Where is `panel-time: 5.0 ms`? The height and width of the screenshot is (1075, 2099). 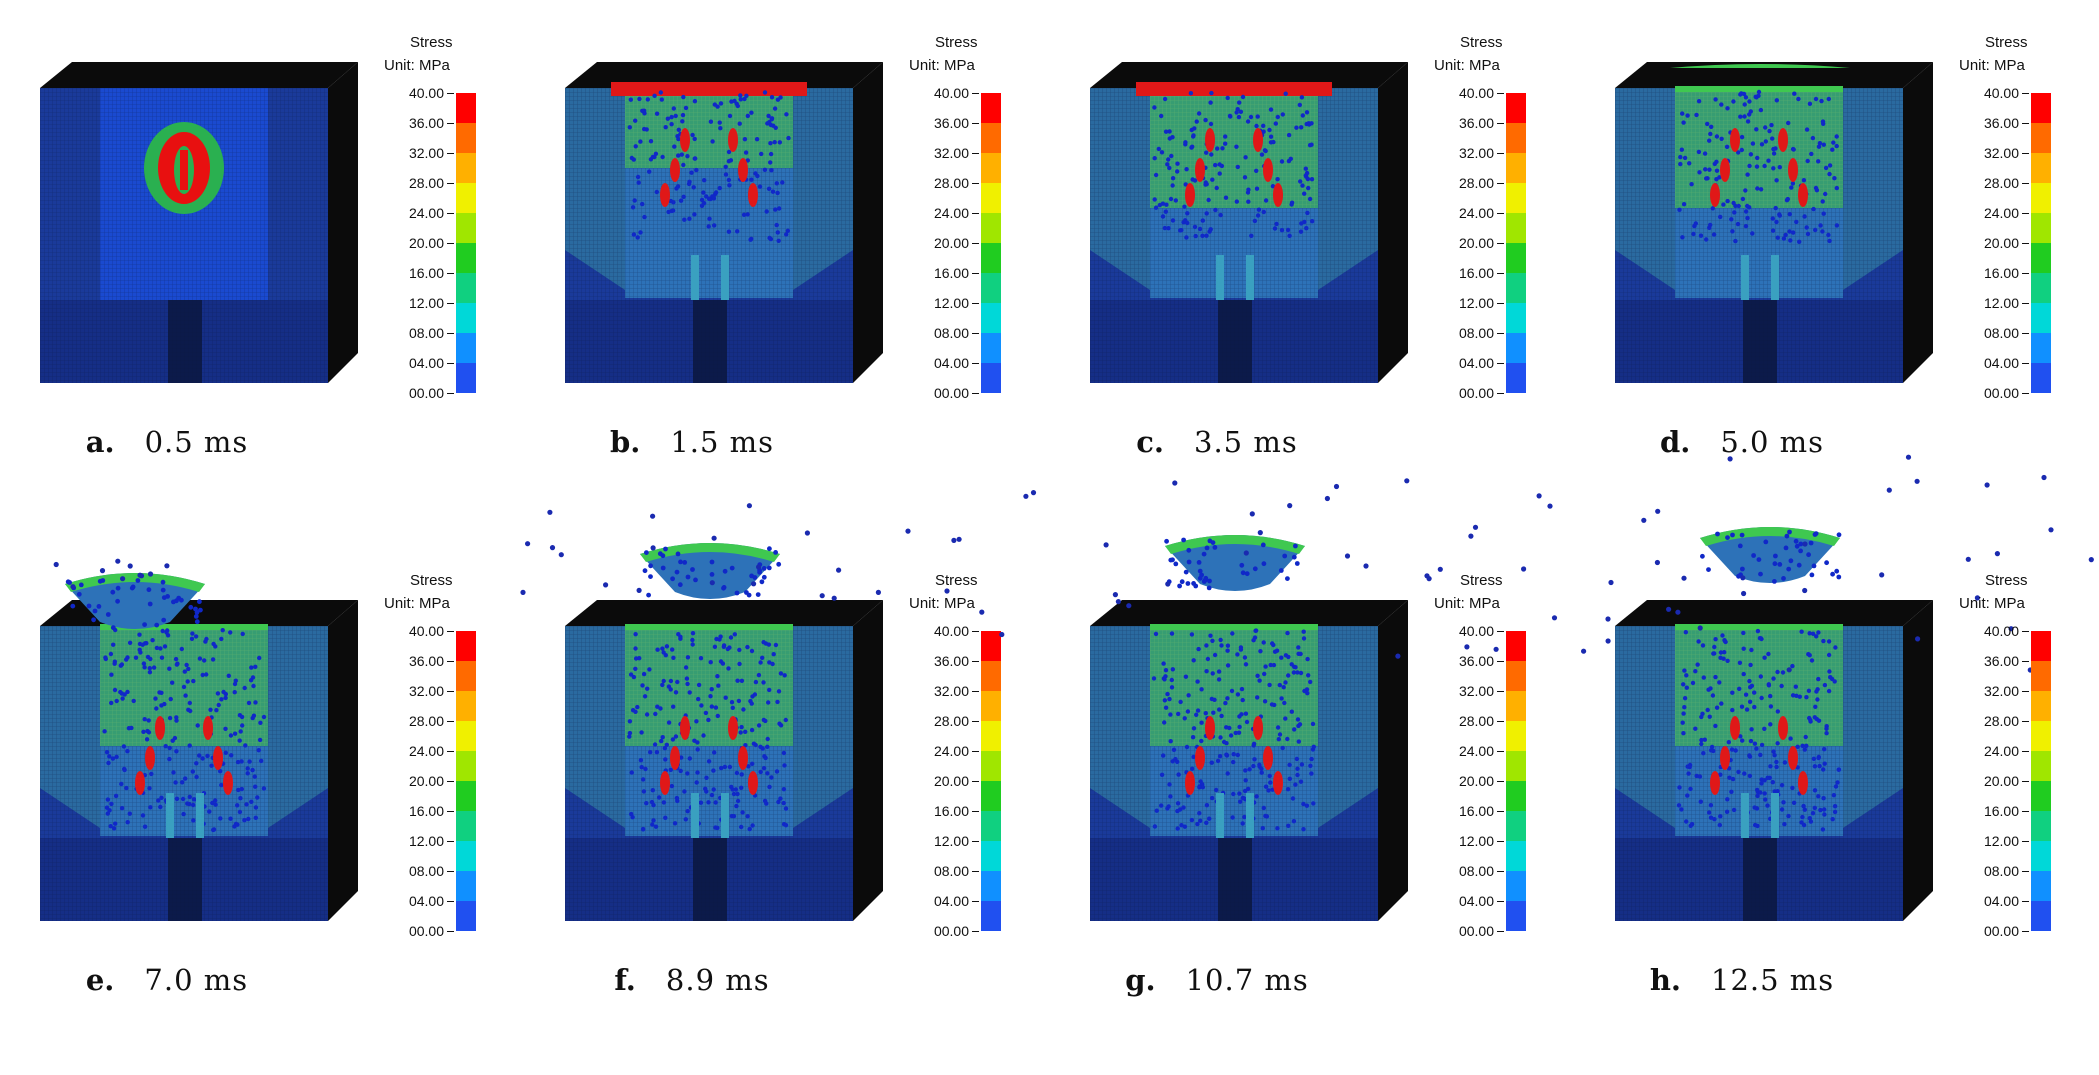 panel-time: 5.0 ms is located at coordinates (1772, 442).